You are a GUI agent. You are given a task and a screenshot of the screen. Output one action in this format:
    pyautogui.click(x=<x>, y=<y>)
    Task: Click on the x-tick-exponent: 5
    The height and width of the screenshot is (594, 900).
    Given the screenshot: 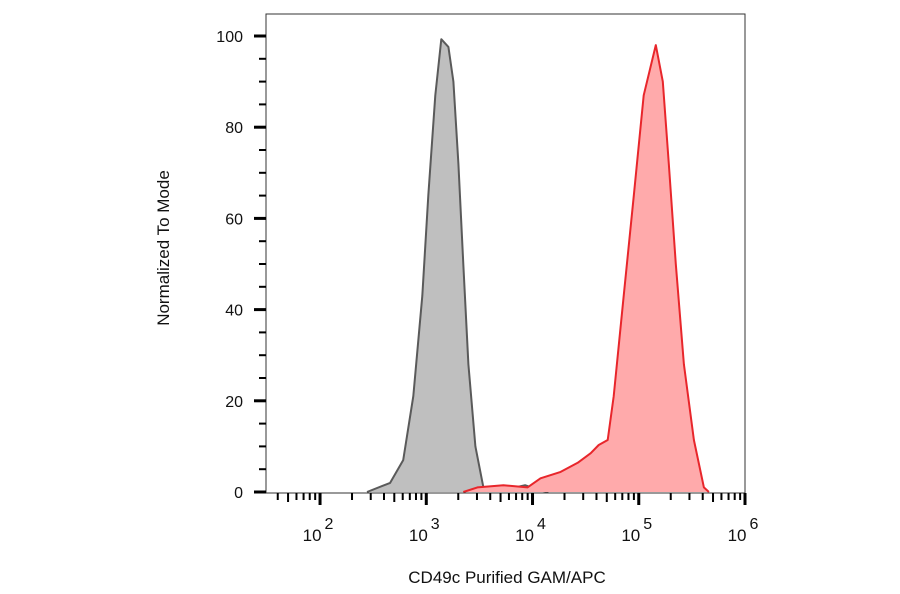 What is the action you would take?
    pyautogui.click(x=647, y=524)
    